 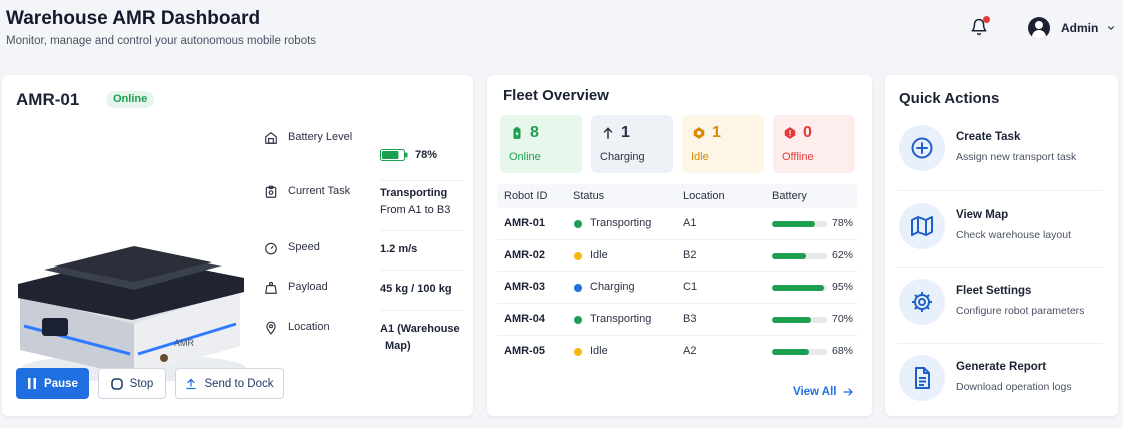 What do you see at coordinates (534, 132) in the screenshot?
I see `stat-count: 8` at bounding box center [534, 132].